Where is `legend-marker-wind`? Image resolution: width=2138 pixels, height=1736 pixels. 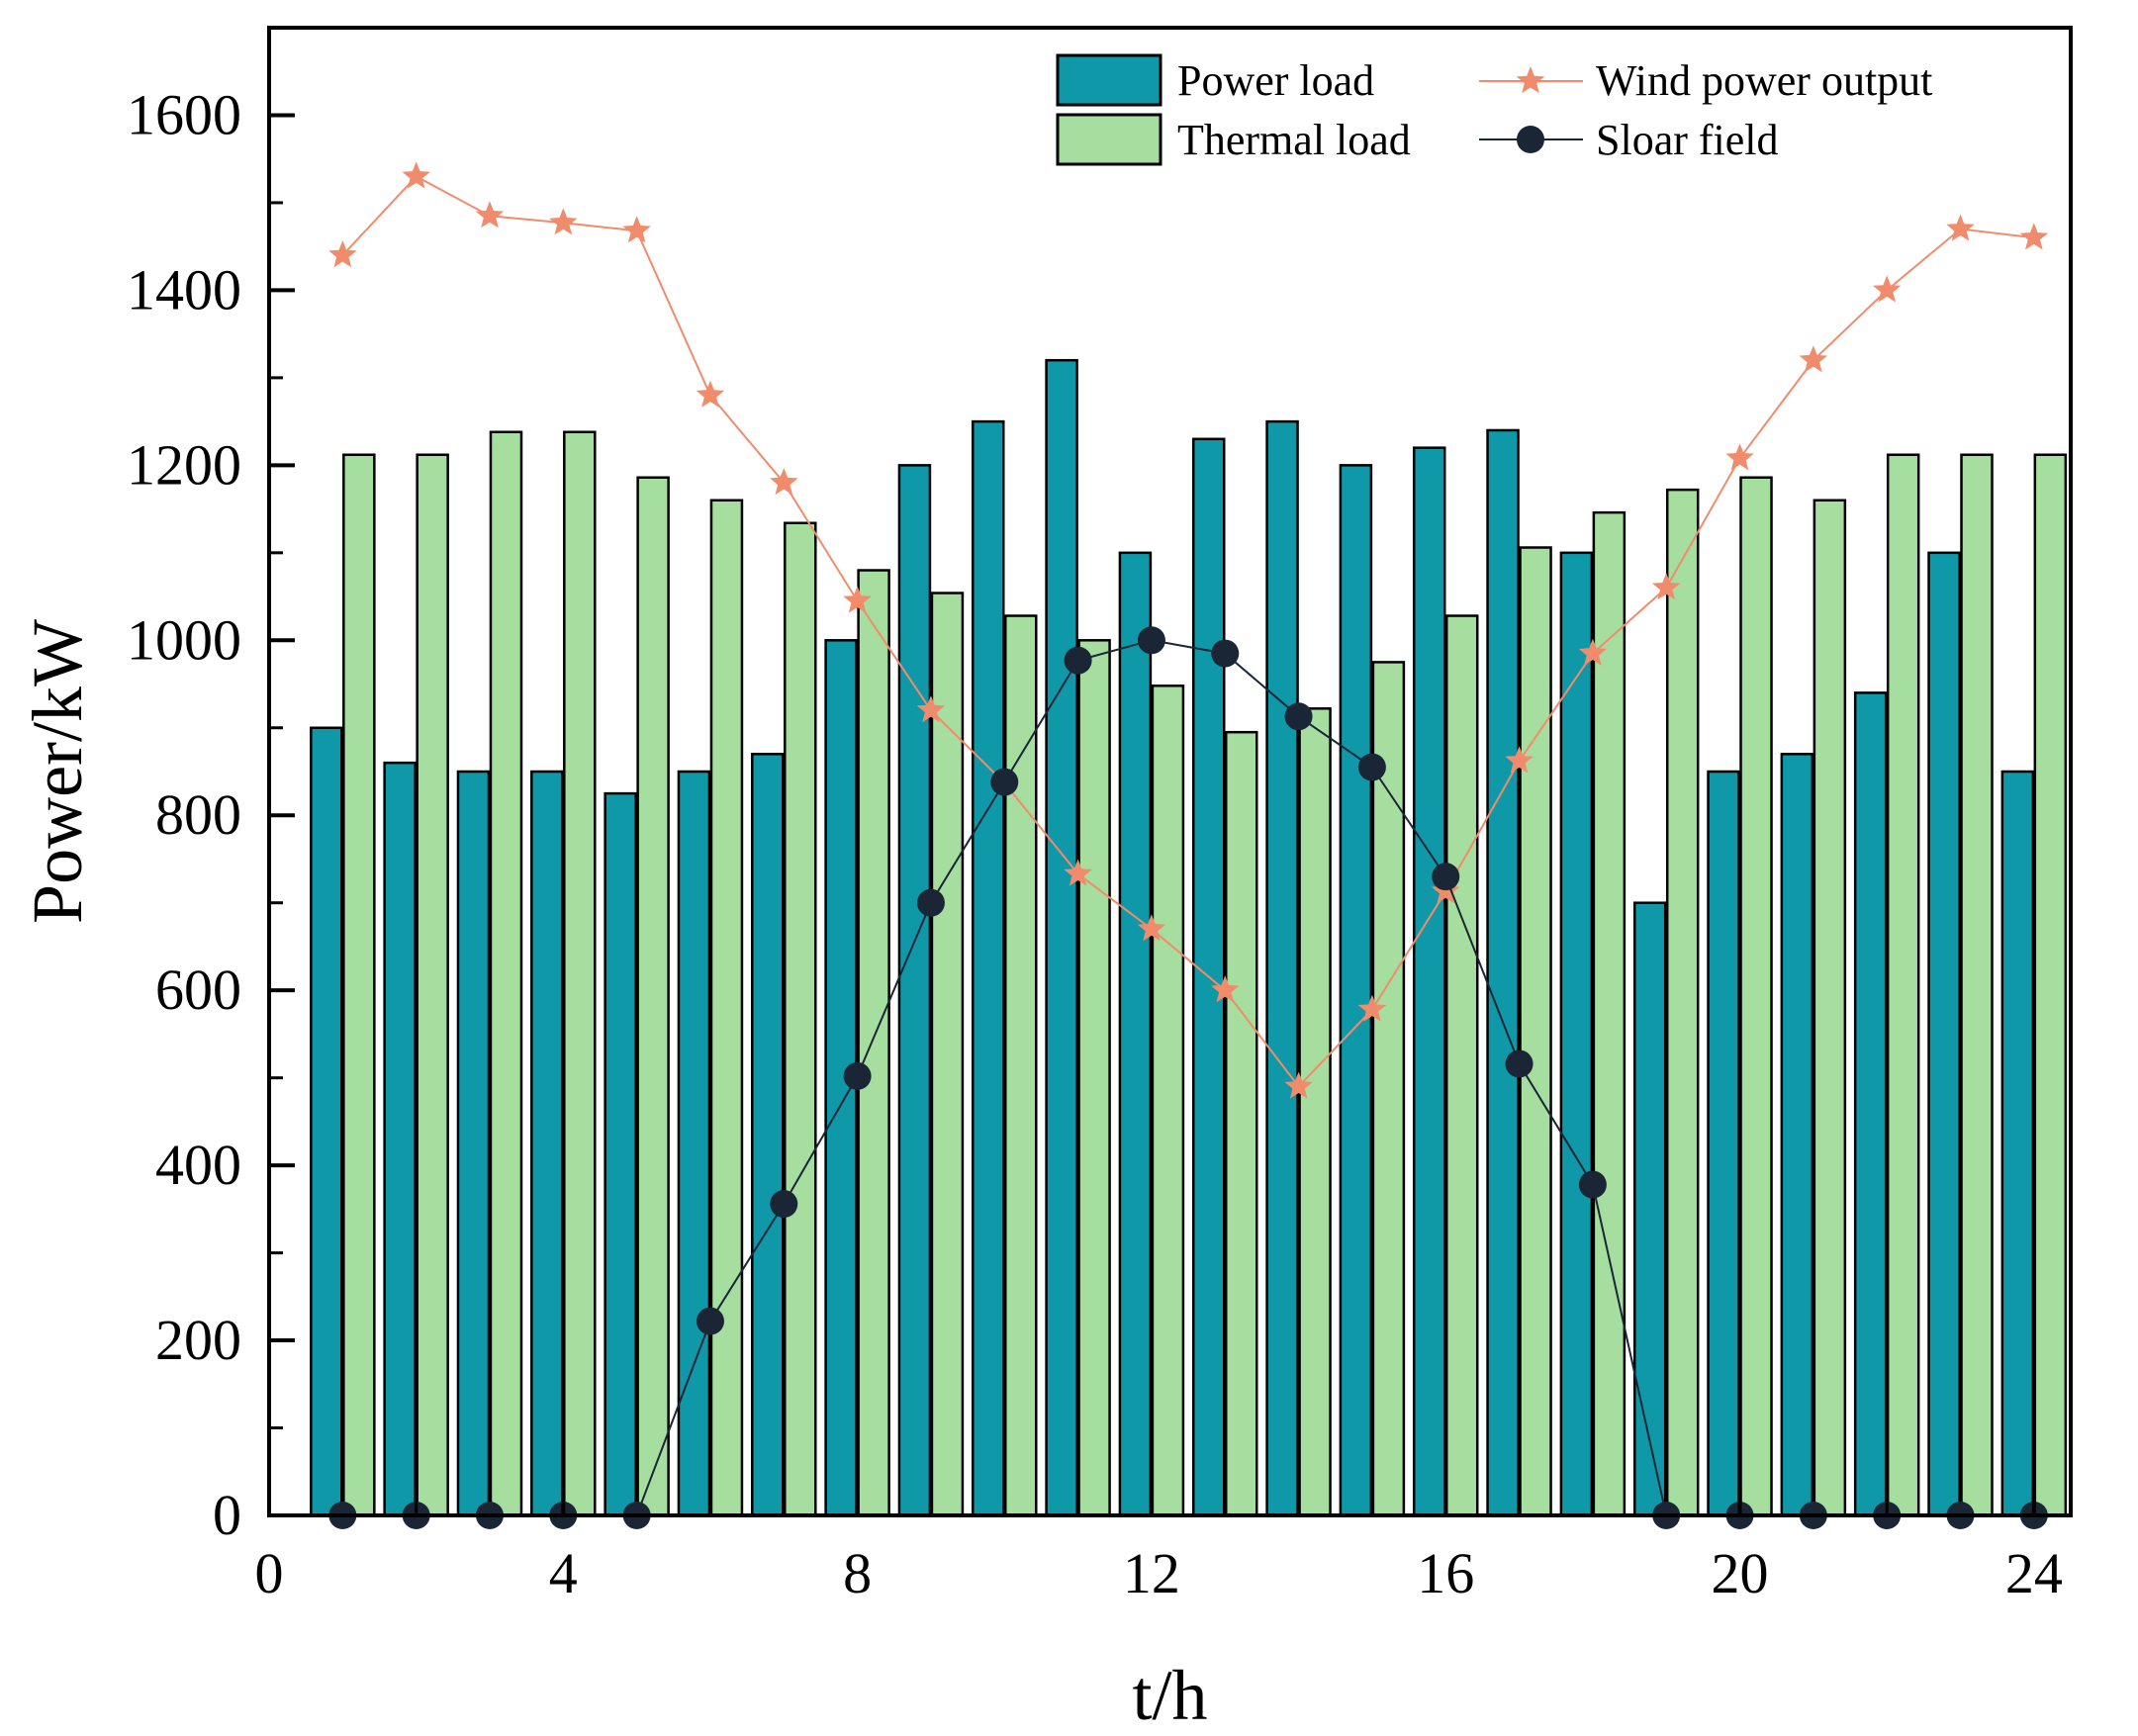 legend-marker-wind is located at coordinates (1530, 80).